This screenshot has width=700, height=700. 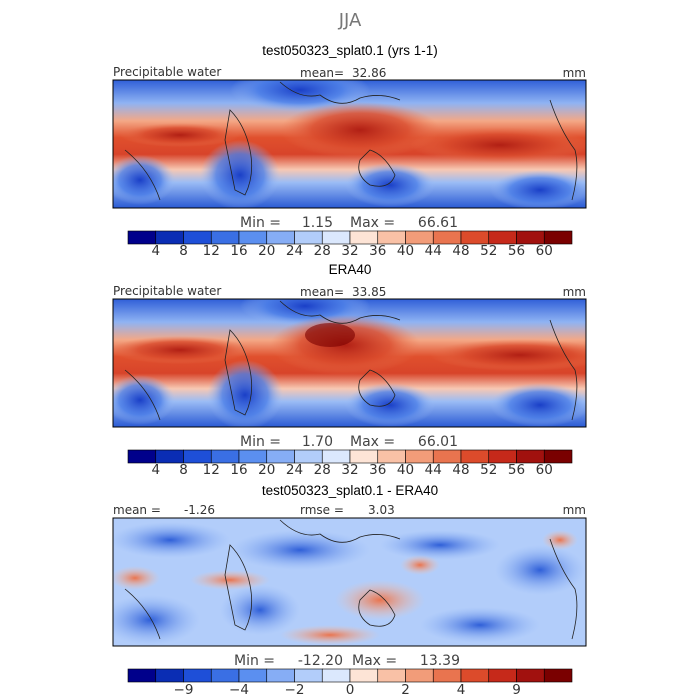 I want to click on panel2-units: mm, so click(x=574, y=292).